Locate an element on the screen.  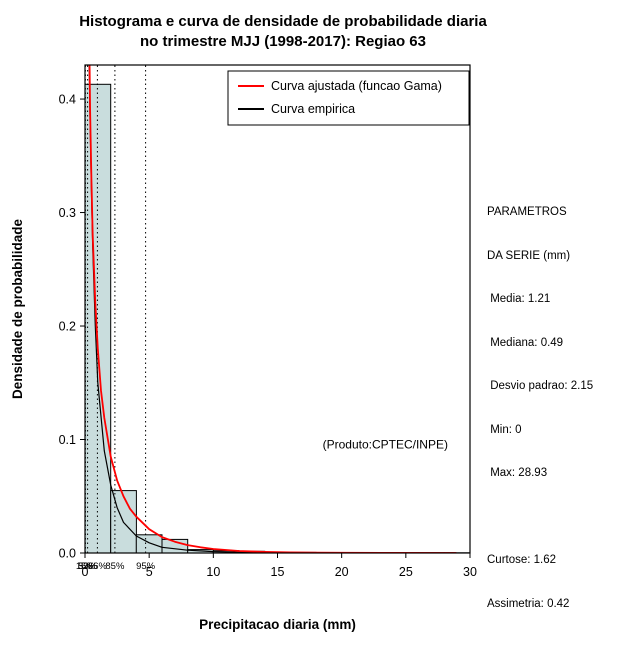
legend-label: Curva empirica is located at coordinates (313, 109).